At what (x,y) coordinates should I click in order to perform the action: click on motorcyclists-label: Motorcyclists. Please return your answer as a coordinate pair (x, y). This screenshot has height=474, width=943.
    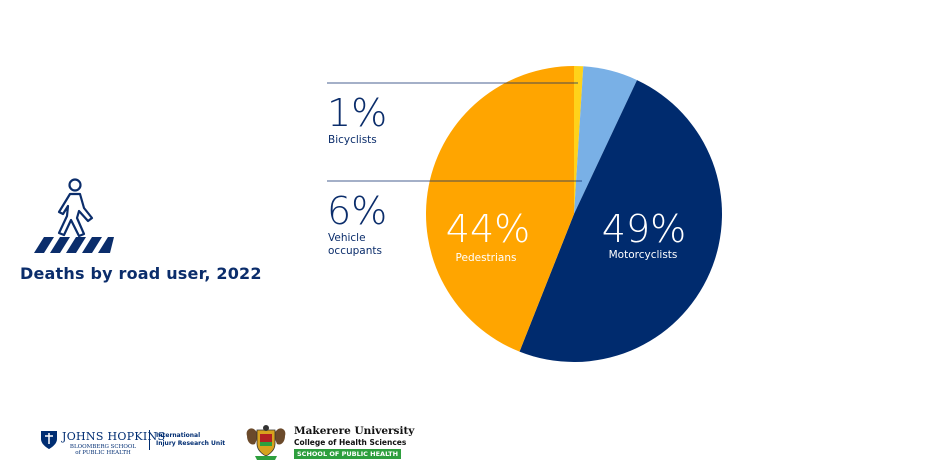
    Looking at the image, I should click on (643, 255).